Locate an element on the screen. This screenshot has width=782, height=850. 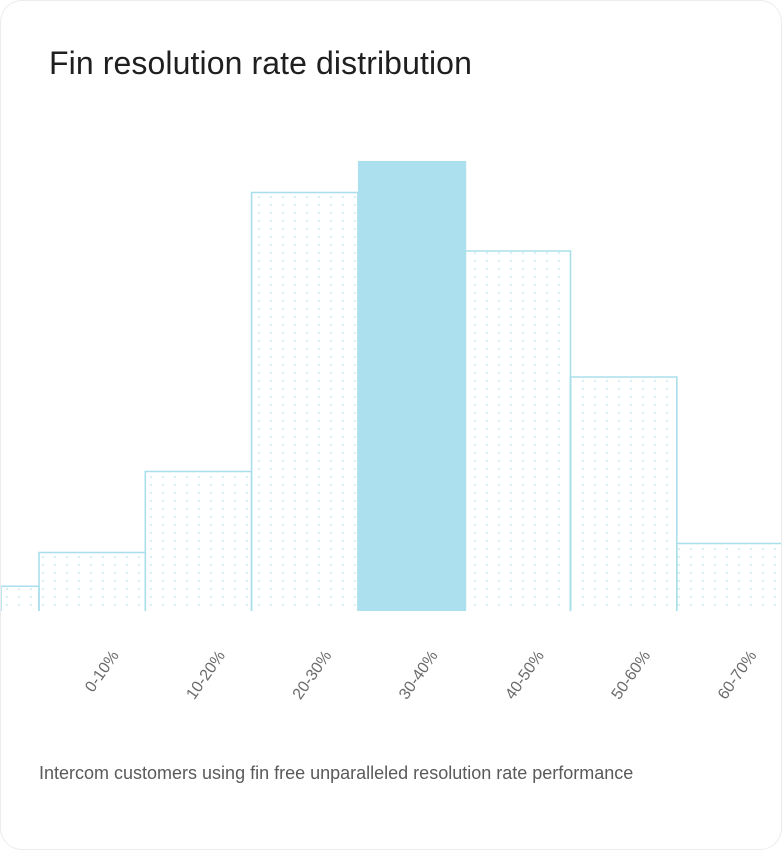
x-tick-label: 40-50% is located at coordinates (525, 675).